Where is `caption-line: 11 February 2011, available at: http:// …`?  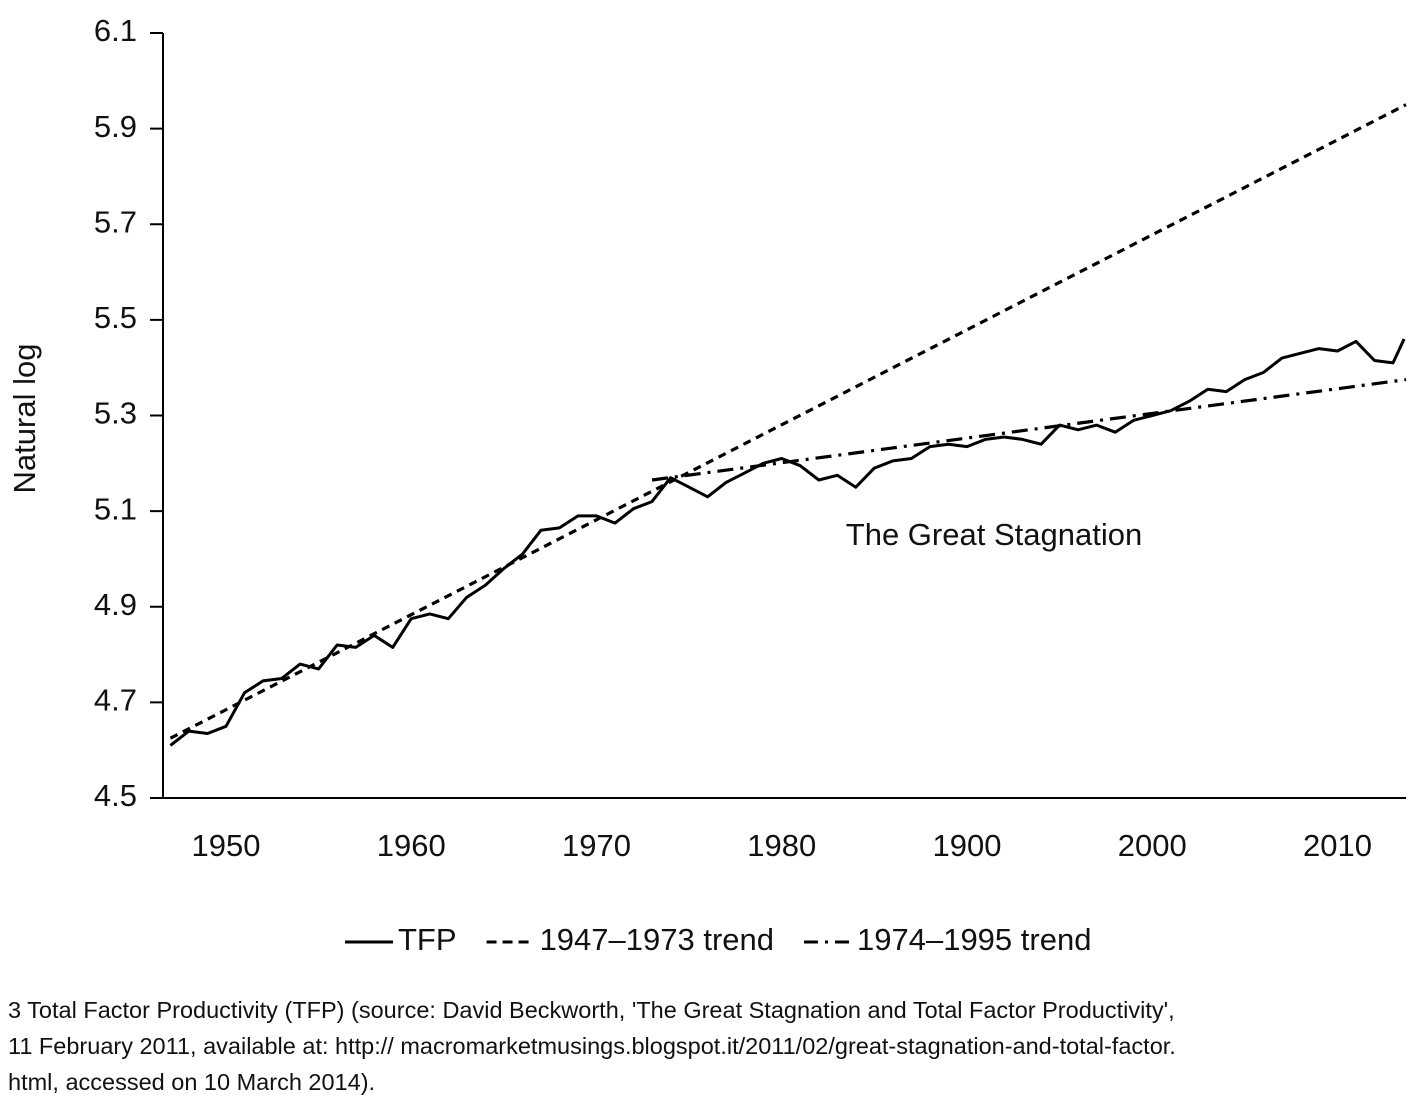
caption-line: 11 February 2011, available at: http:// … is located at coordinates (592, 1046).